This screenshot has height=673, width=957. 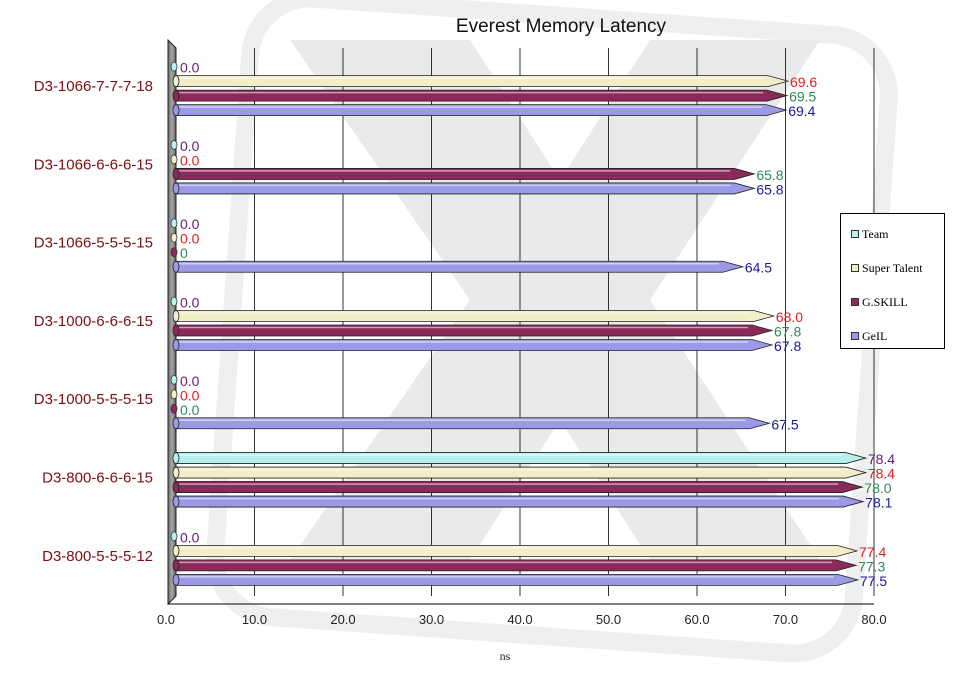 What do you see at coordinates (875, 335) in the screenshot?
I see `legend-label-geil: GeIL` at bounding box center [875, 335].